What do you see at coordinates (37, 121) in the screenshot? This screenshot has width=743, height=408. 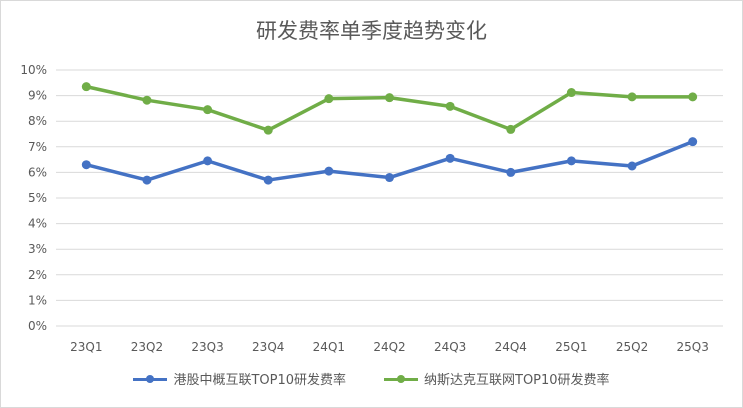 I see `y-tick-label: 8%` at bounding box center [37, 121].